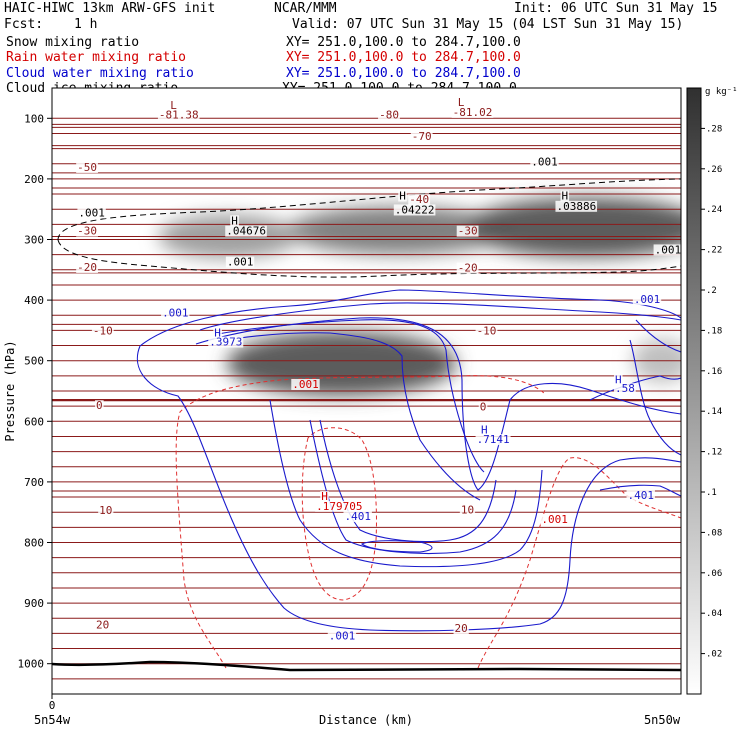 This screenshot has width=740, height=740. I want to click on colorbar-ticks: .02 .04 .06 .08 .1 .12 .14 .16 .18 .2 .22 .24 .26 .28, so click(711, 392).